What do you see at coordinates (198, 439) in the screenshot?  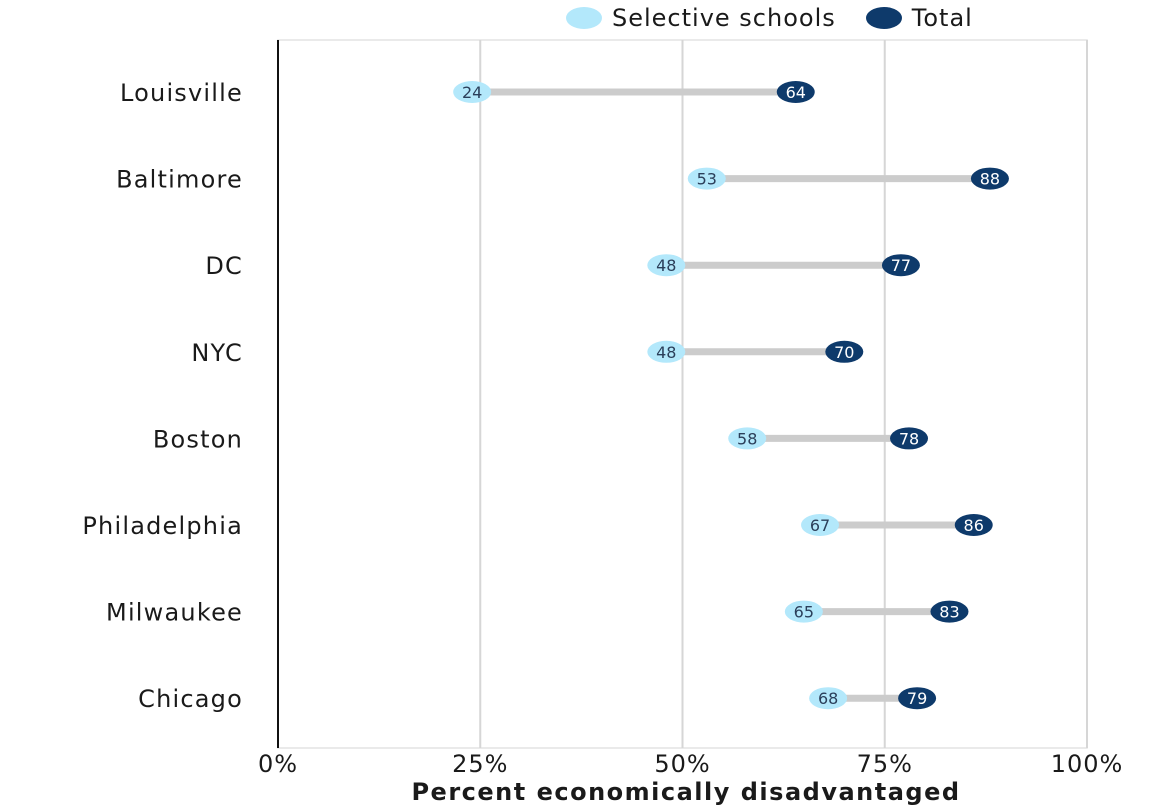 I see `category-label: Boston` at bounding box center [198, 439].